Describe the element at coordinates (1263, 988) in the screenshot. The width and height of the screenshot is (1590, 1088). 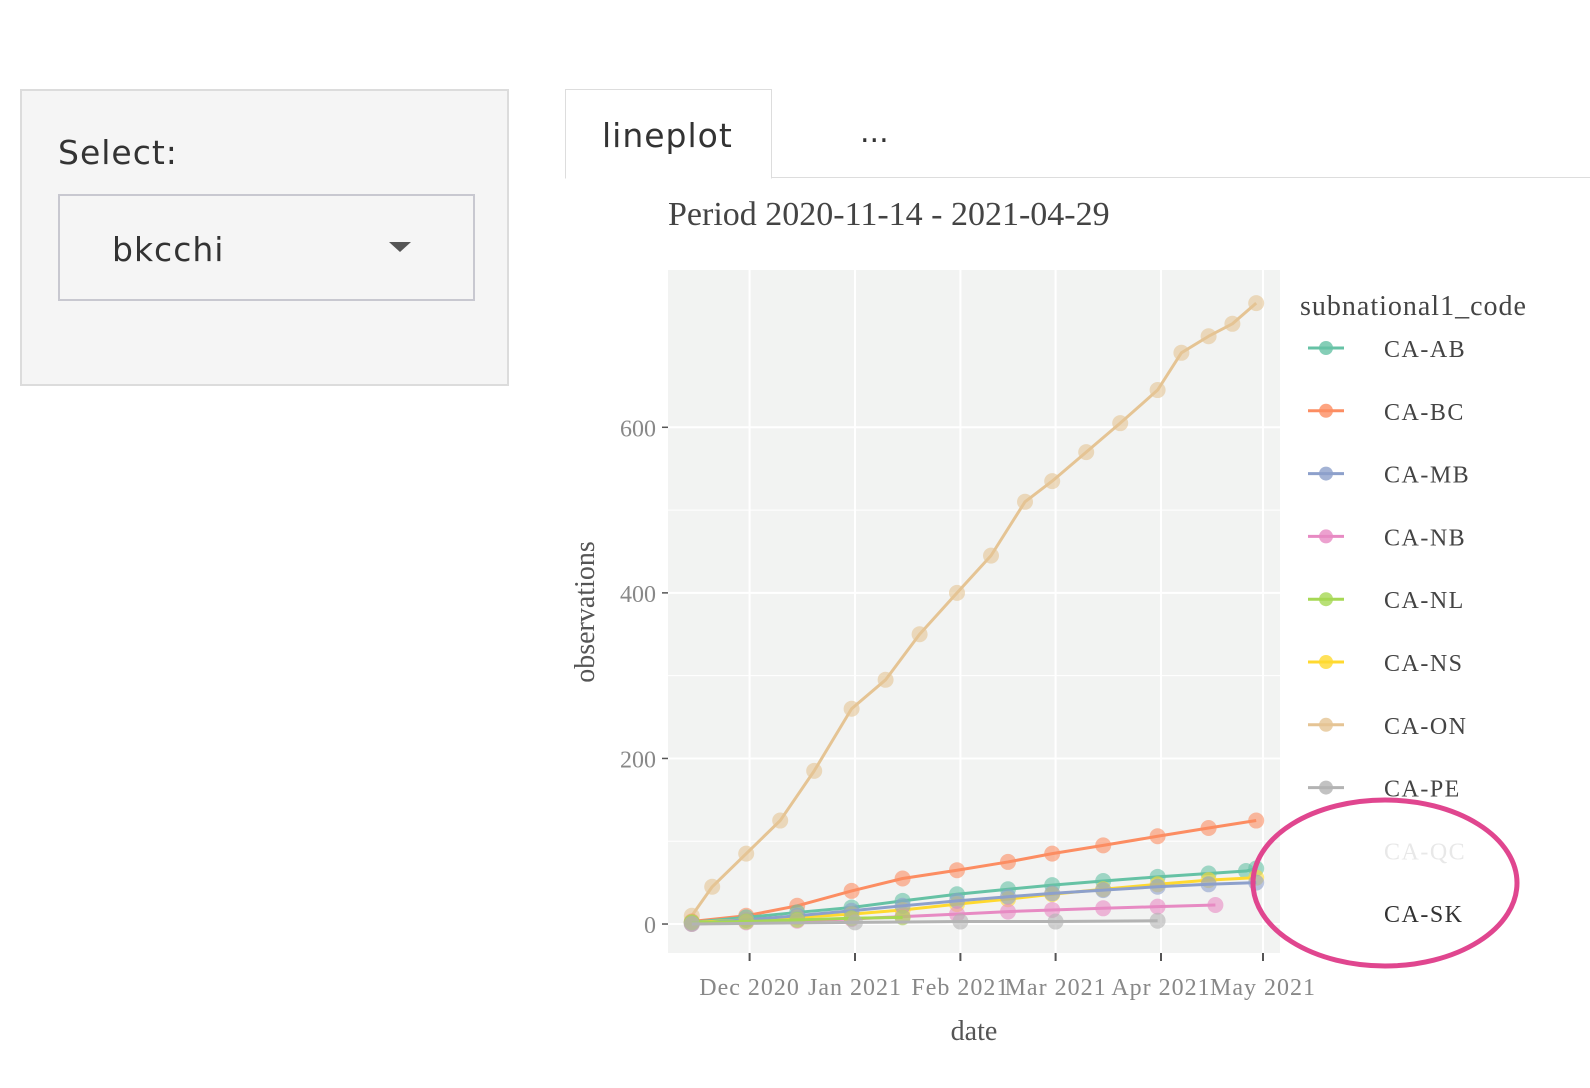
I see `x-tick-label: May 2021` at that location.